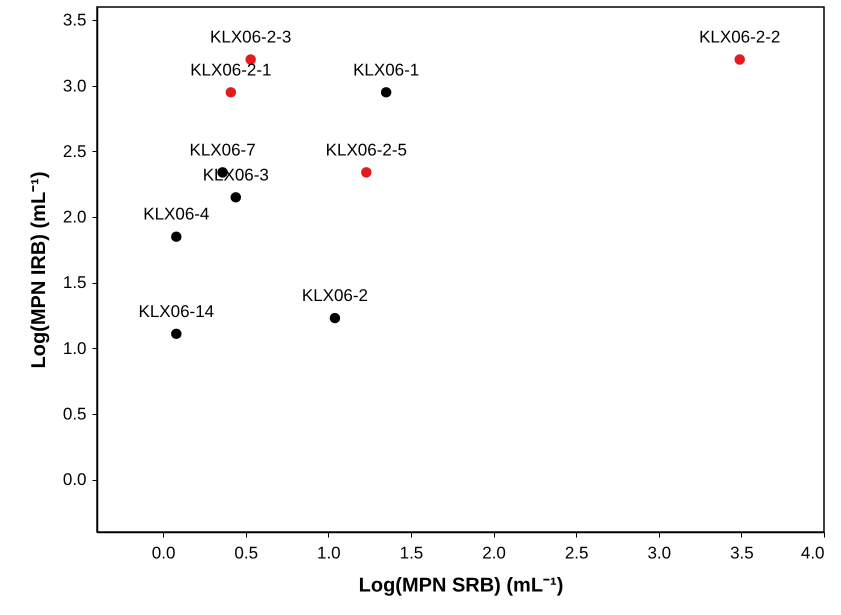  What do you see at coordinates (812, 553) in the screenshot?
I see `x-tick-label: 4.0` at bounding box center [812, 553].